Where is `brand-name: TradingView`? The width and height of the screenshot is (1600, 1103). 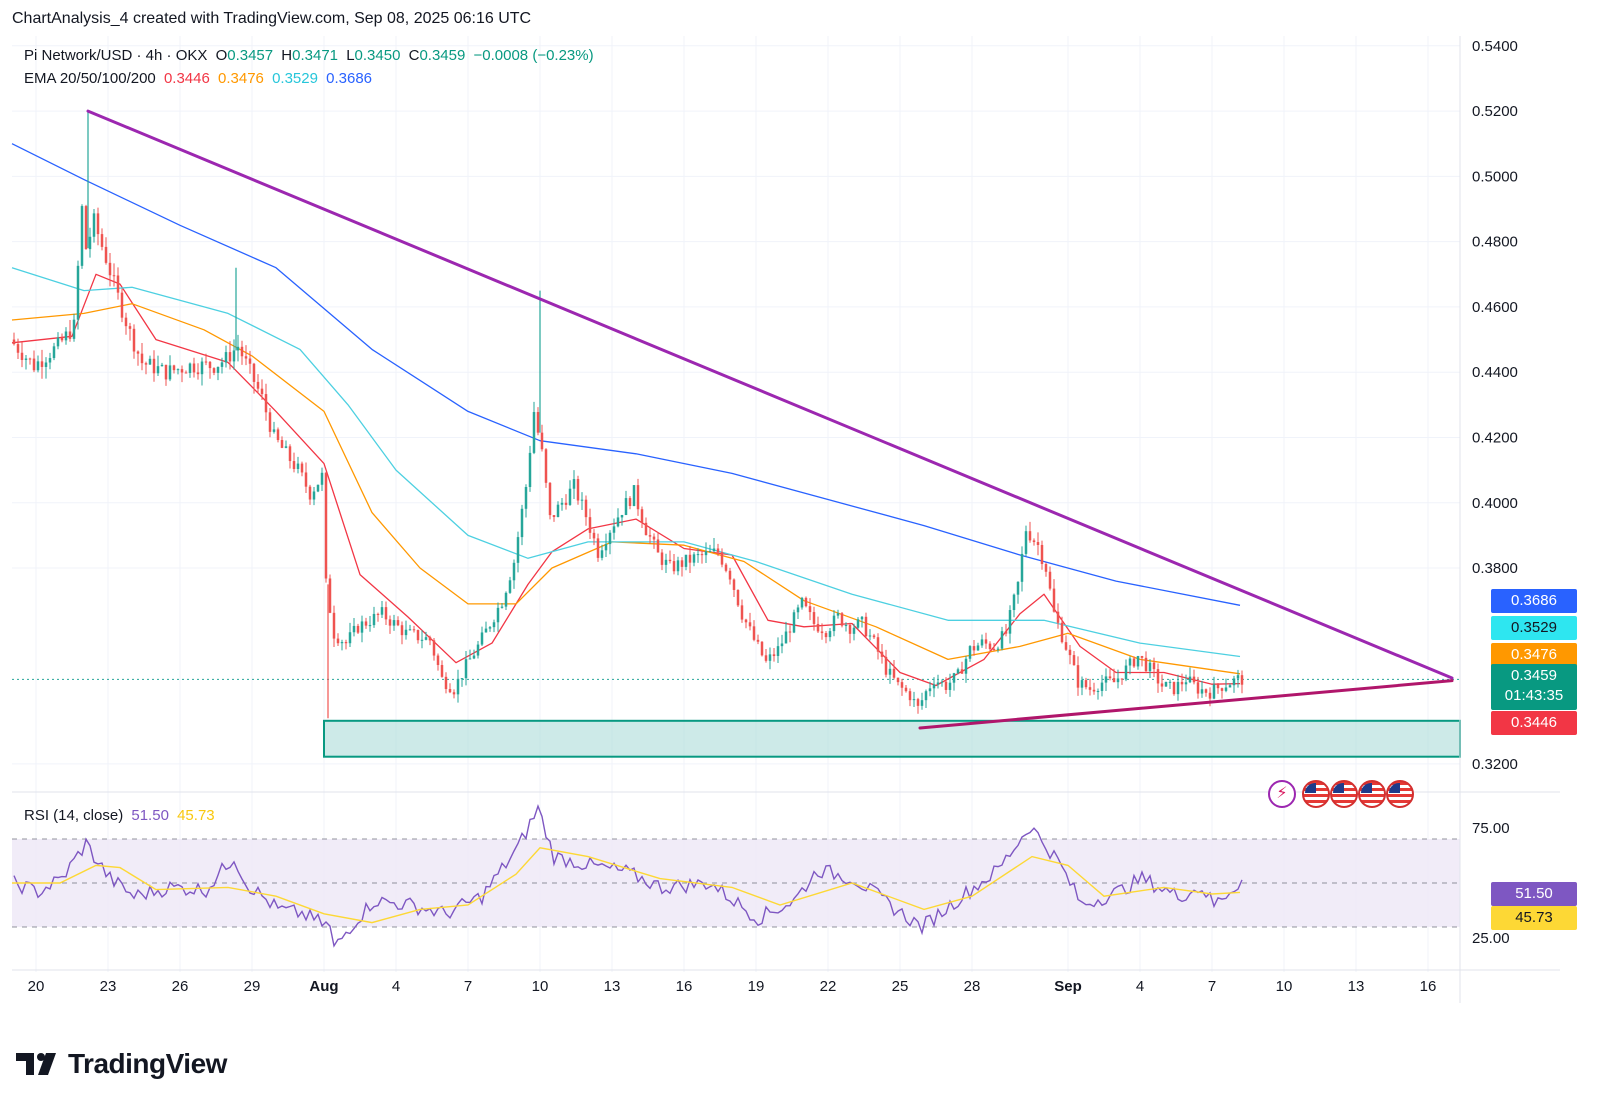
brand-name: TradingView is located at coordinates (147, 1063).